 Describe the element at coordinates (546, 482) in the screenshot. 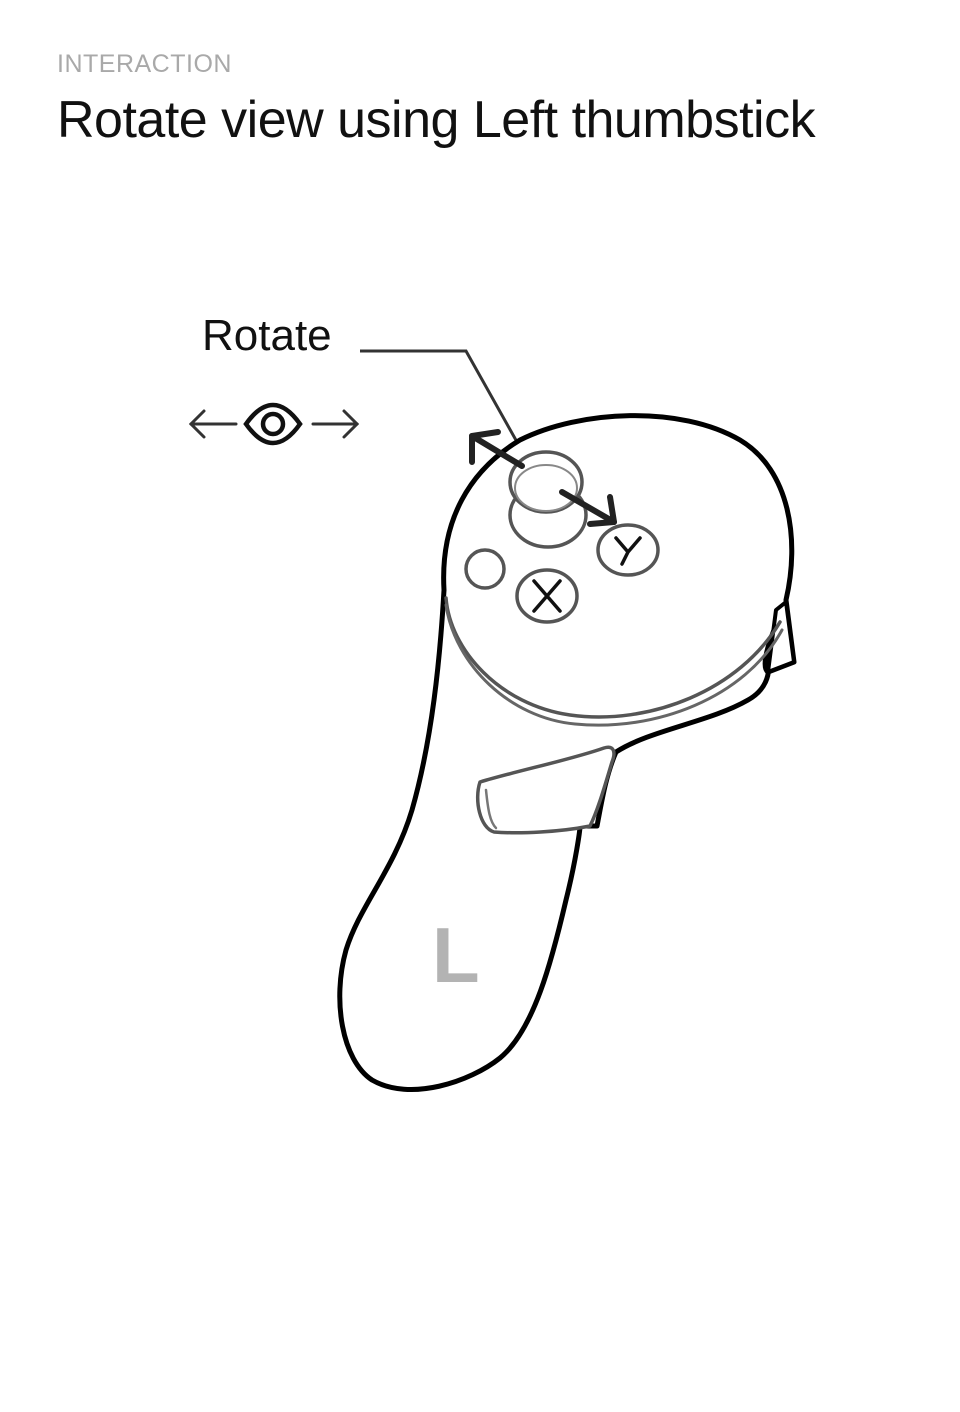

I see `thumbstick-cap` at that location.